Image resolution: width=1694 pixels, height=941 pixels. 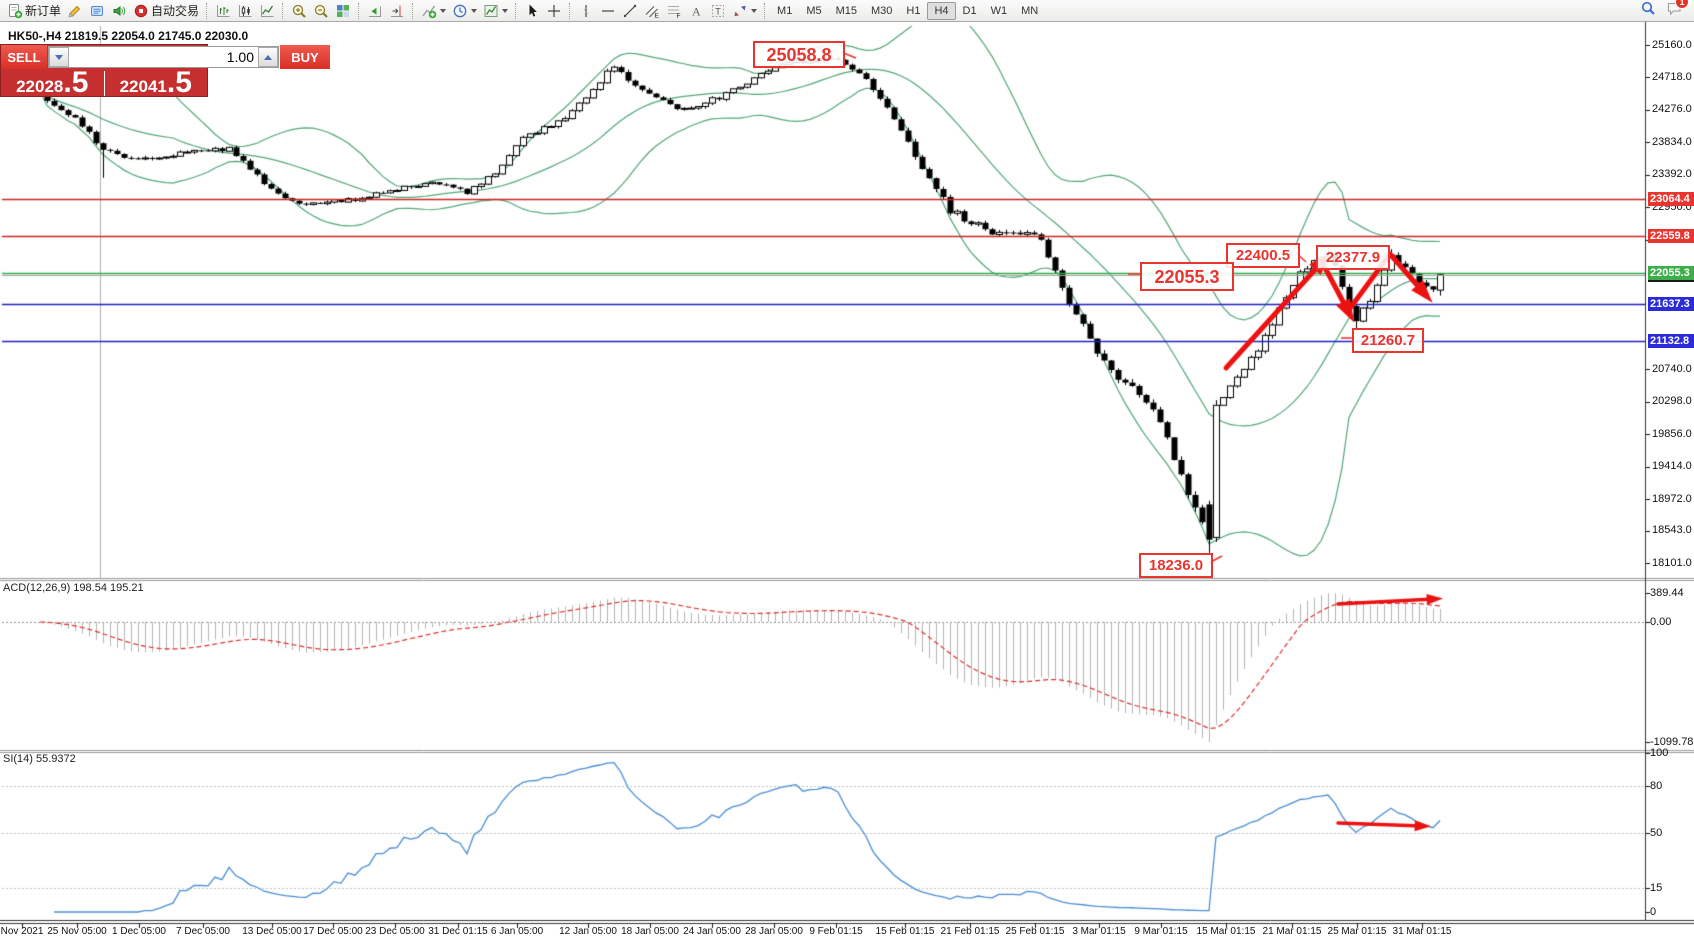 What do you see at coordinates (969, 10) in the screenshot?
I see `timeframe-d1-button: D1` at bounding box center [969, 10].